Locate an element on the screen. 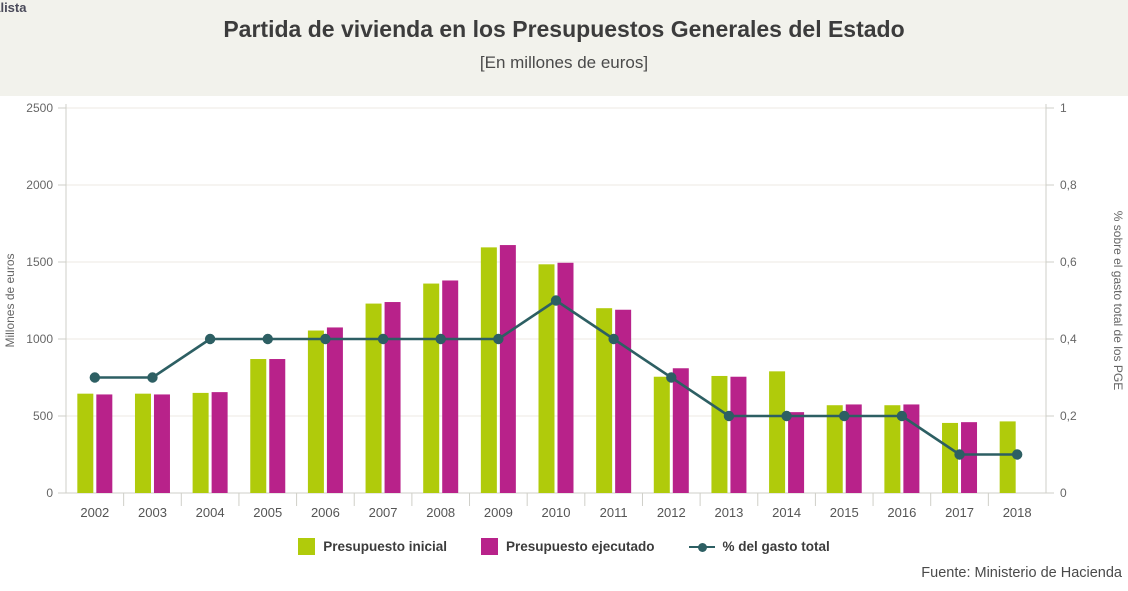 This screenshot has width=1128, height=591. legend-item: % del gasto total is located at coordinates (759, 546).